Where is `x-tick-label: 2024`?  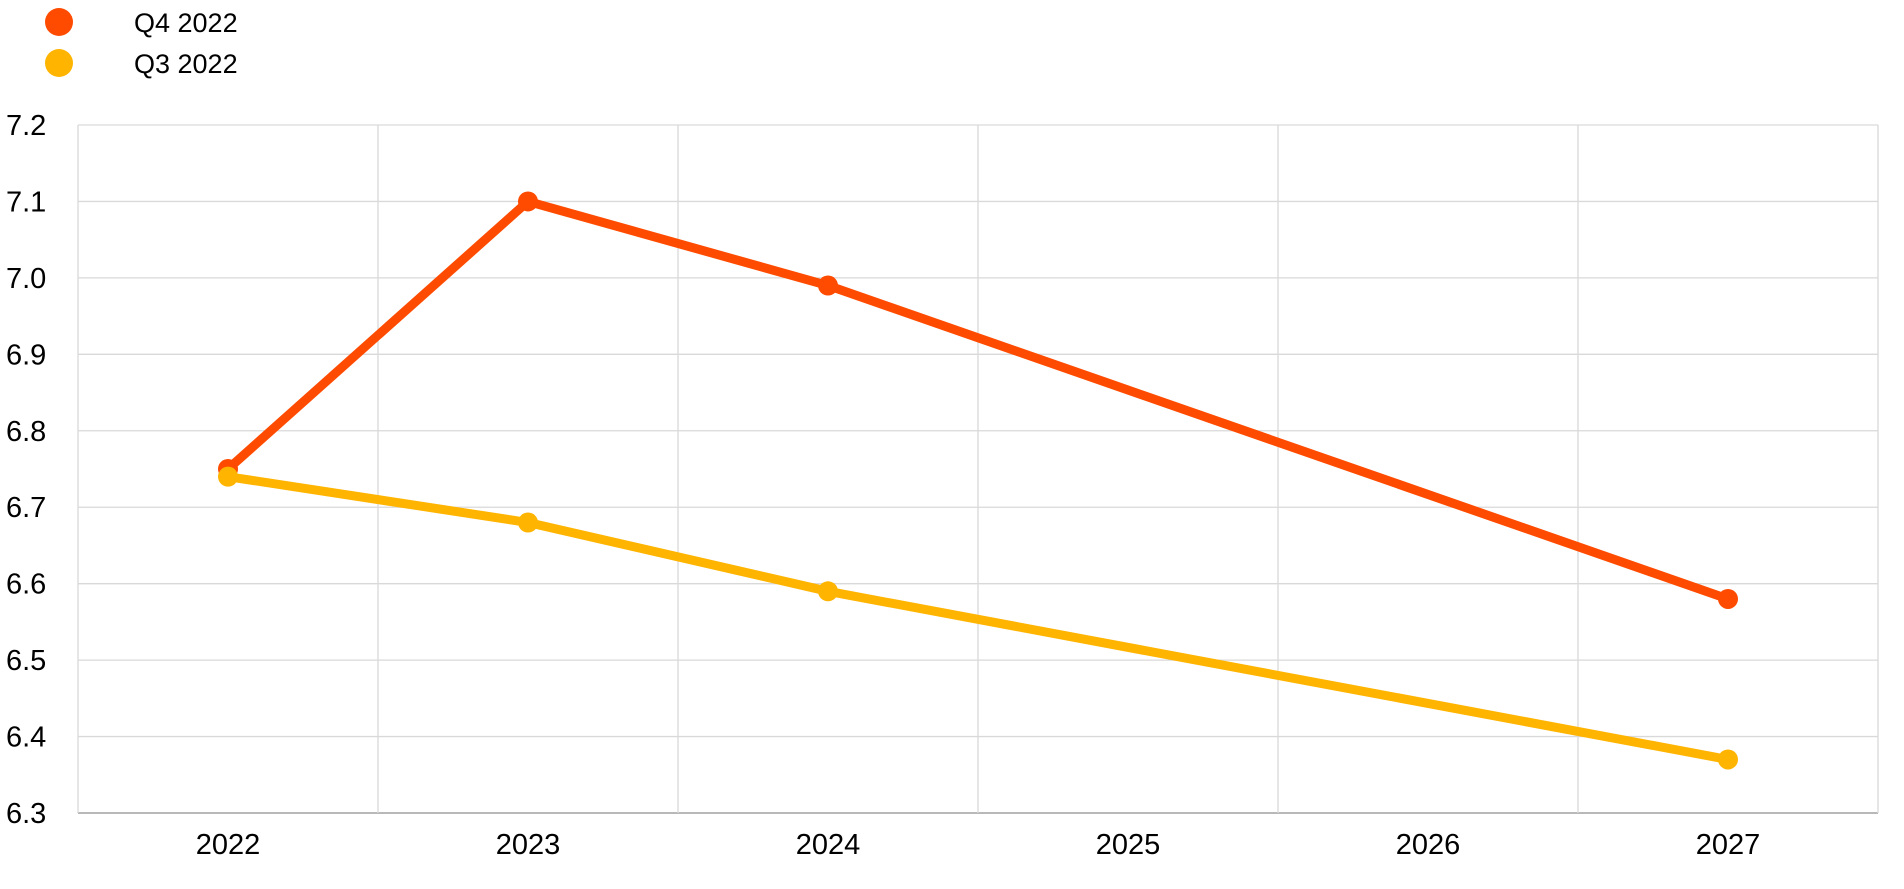 x-tick-label: 2024 is located at coordinates (828, 845).